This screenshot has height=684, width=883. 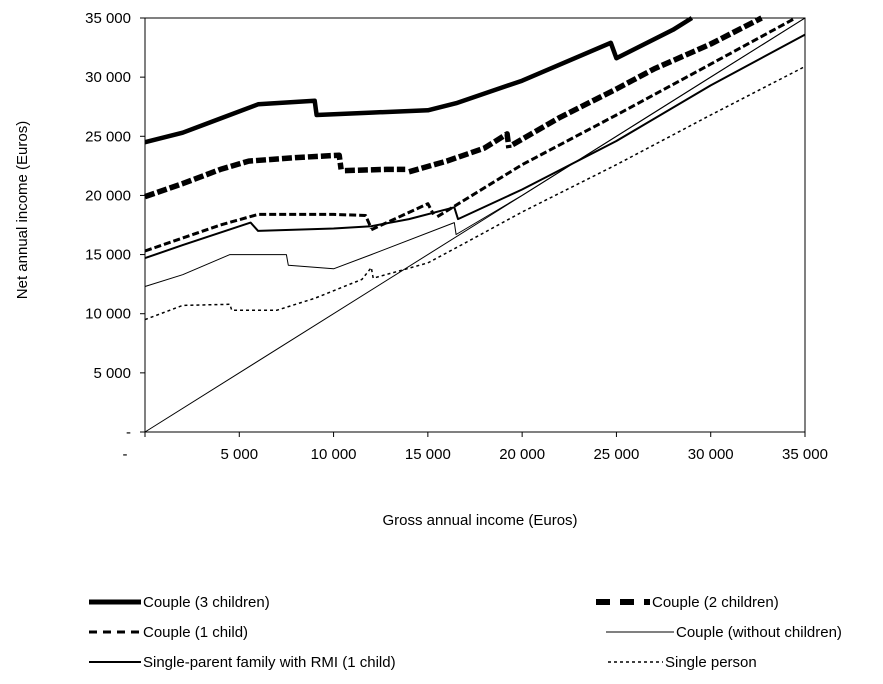 I want to click on y-tick-label: 20 000, so click(x=108, y=195).